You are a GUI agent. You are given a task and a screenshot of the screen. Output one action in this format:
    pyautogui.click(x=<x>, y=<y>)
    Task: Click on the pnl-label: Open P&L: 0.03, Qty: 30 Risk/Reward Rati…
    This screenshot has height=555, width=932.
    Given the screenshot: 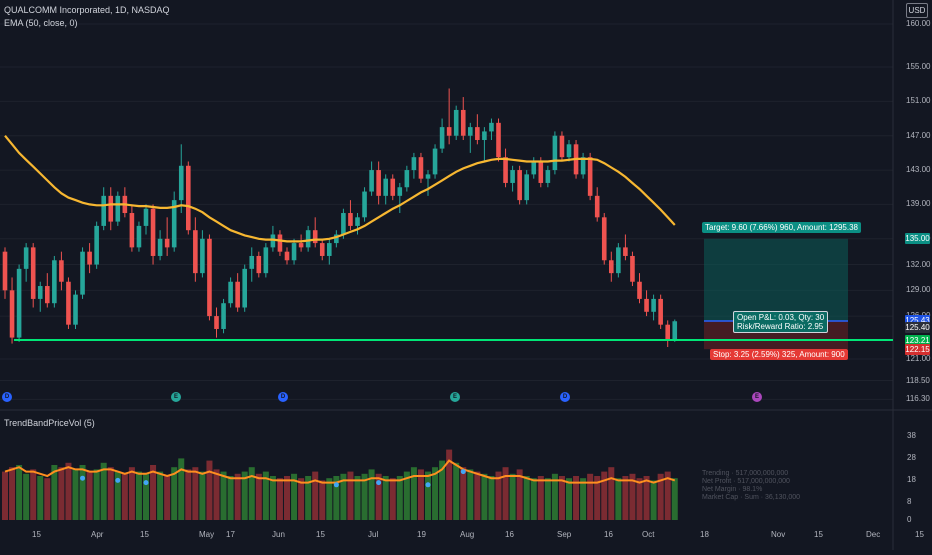 What is the action you would take?
    pyautogui.click(x=781, y=322)
    